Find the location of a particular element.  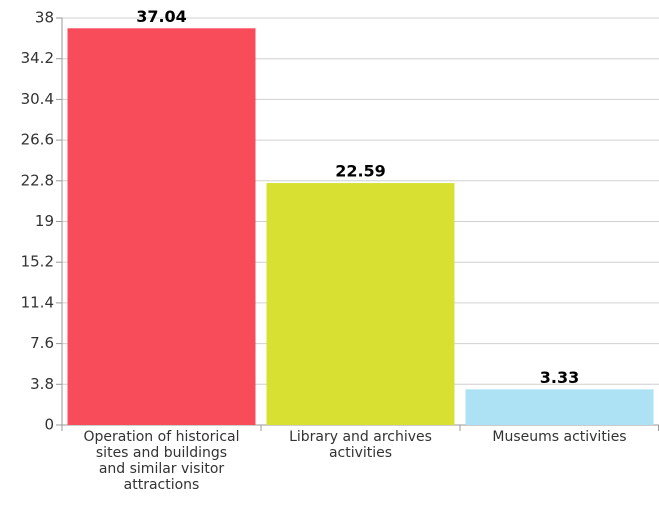

value-label: 3.33 is located at coordinates (559, 377).